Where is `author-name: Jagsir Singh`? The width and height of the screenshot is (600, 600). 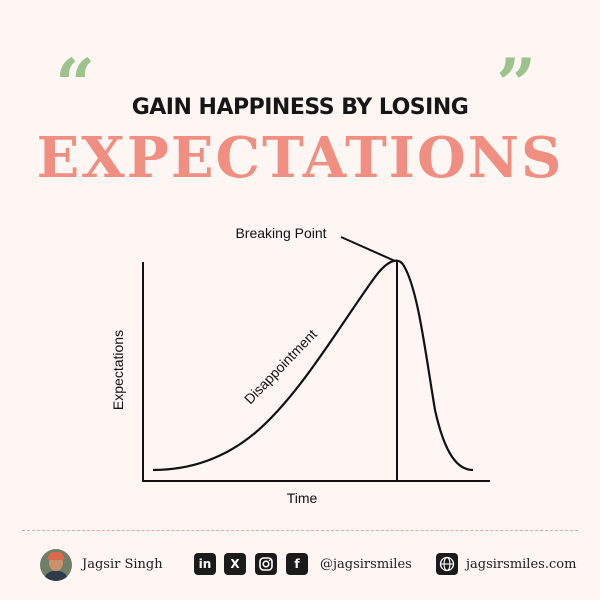
author-name: Jagsir Singh is located at coordinates (122, 564).